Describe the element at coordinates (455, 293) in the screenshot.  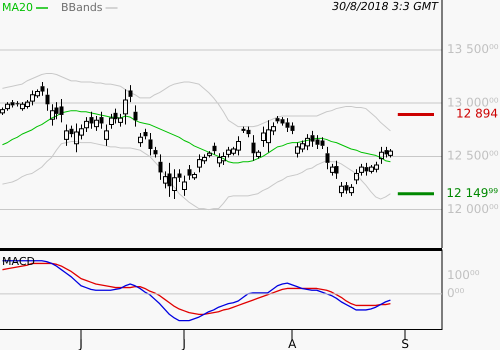
I see `y-tick-label: 0⁰⁰` at that location.